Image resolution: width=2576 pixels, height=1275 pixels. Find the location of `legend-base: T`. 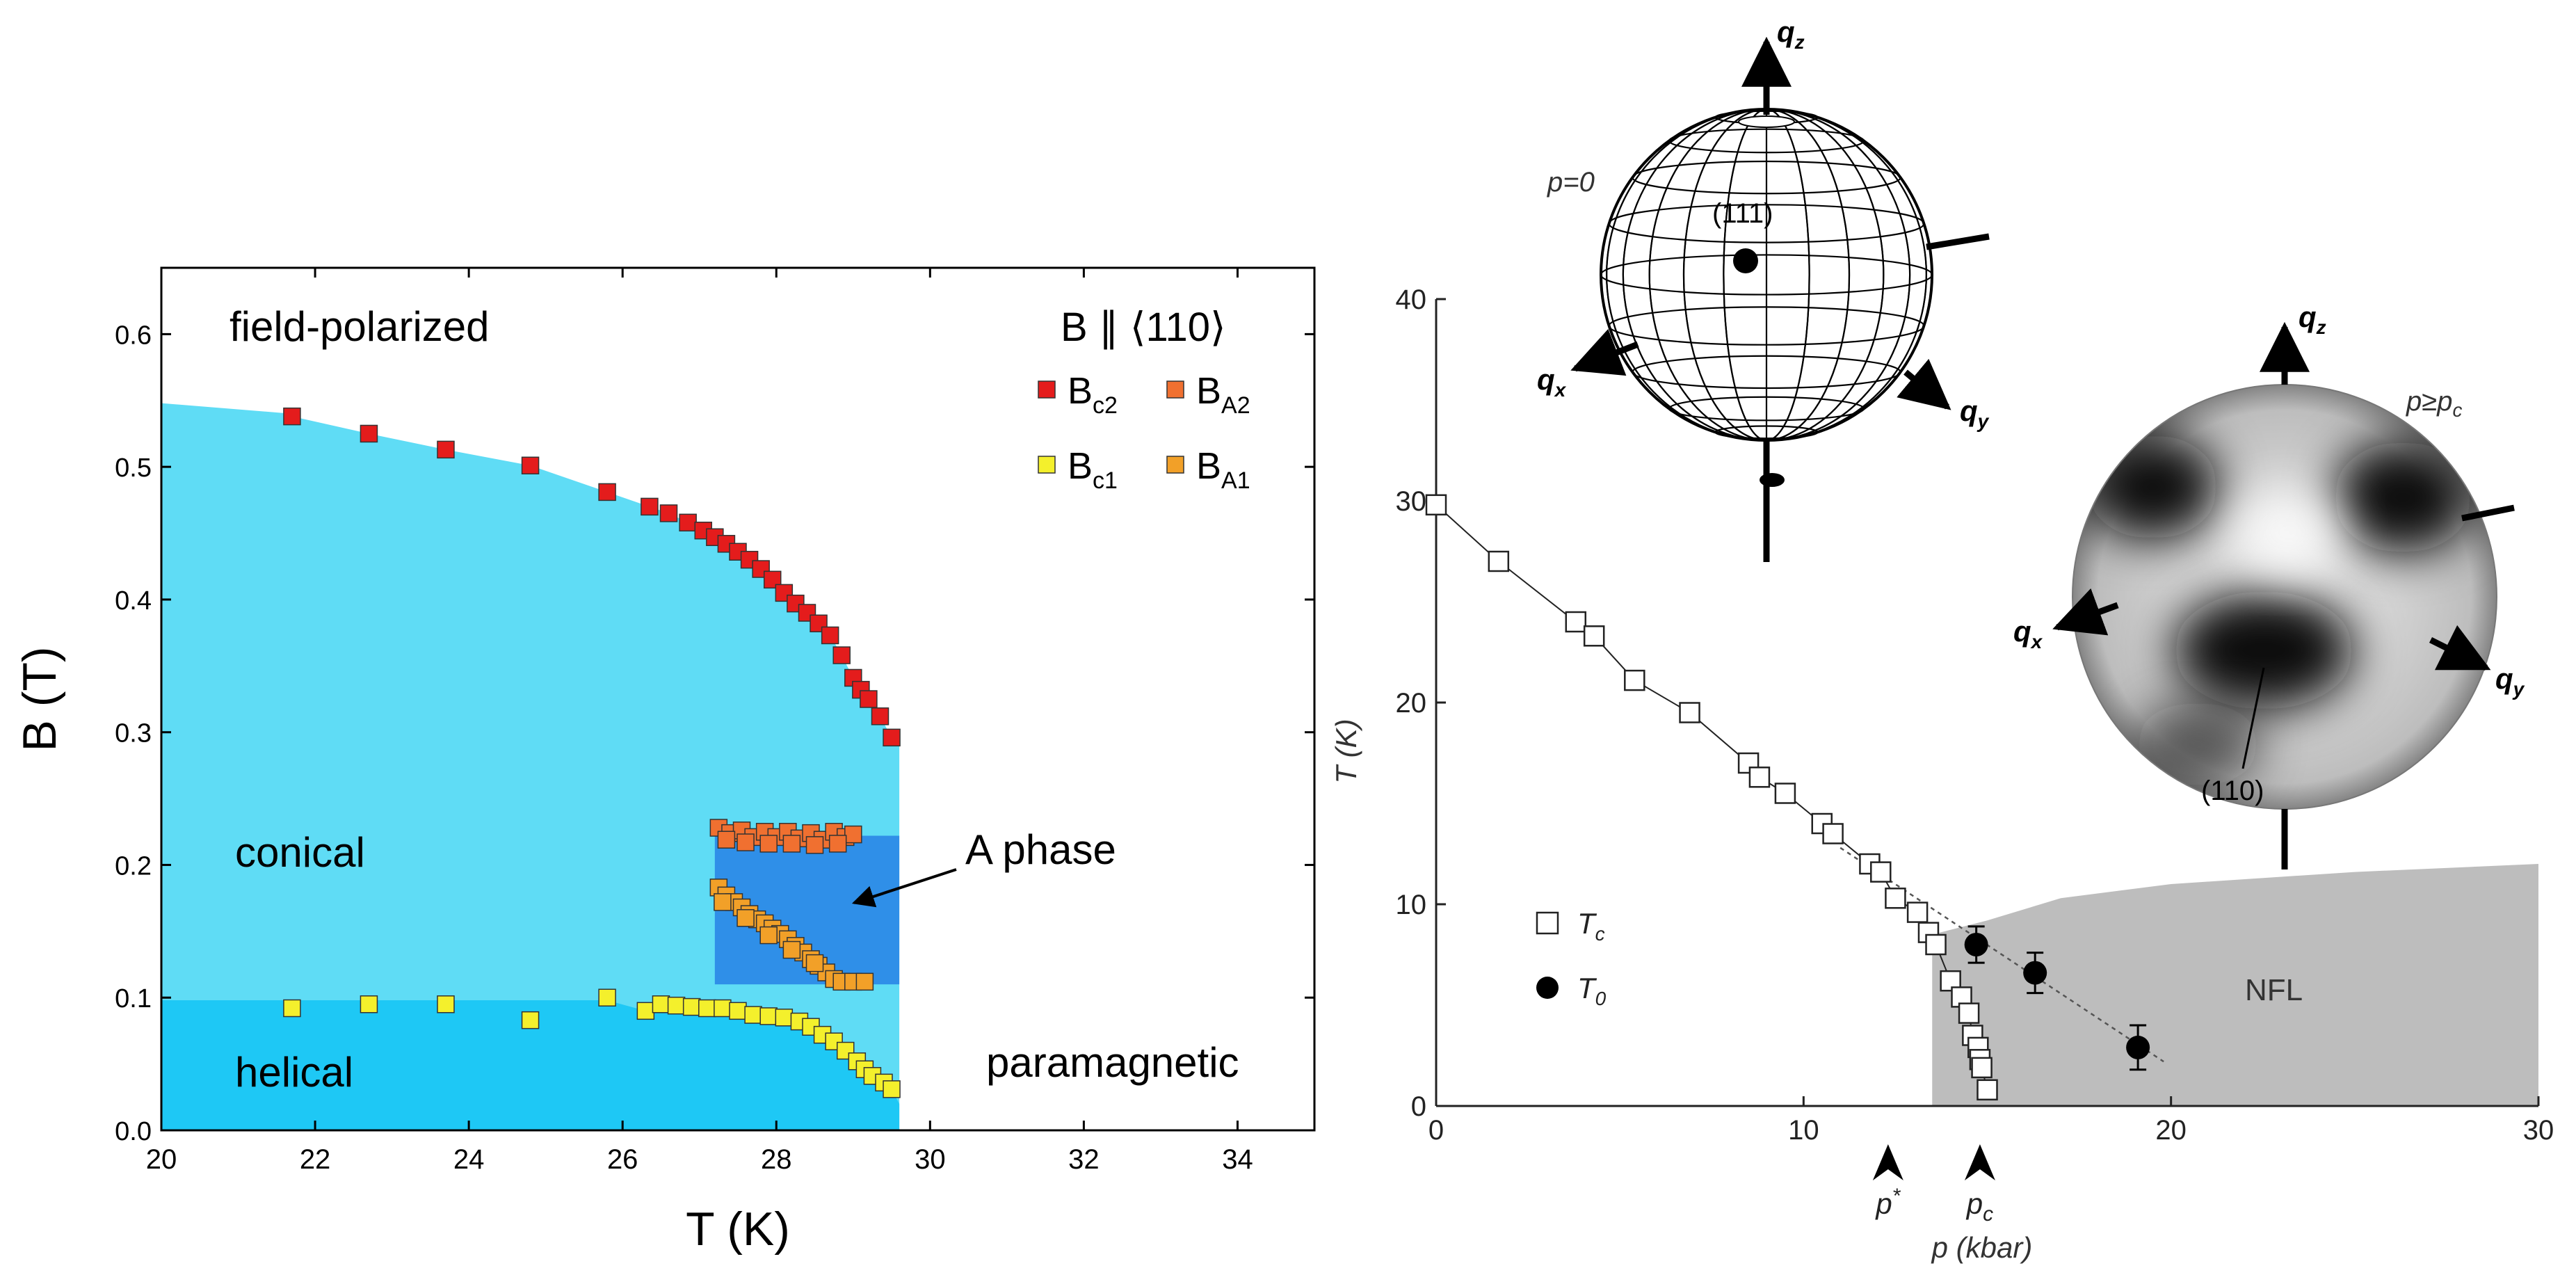

legend-base: T is located at coordinates (1587, 988).